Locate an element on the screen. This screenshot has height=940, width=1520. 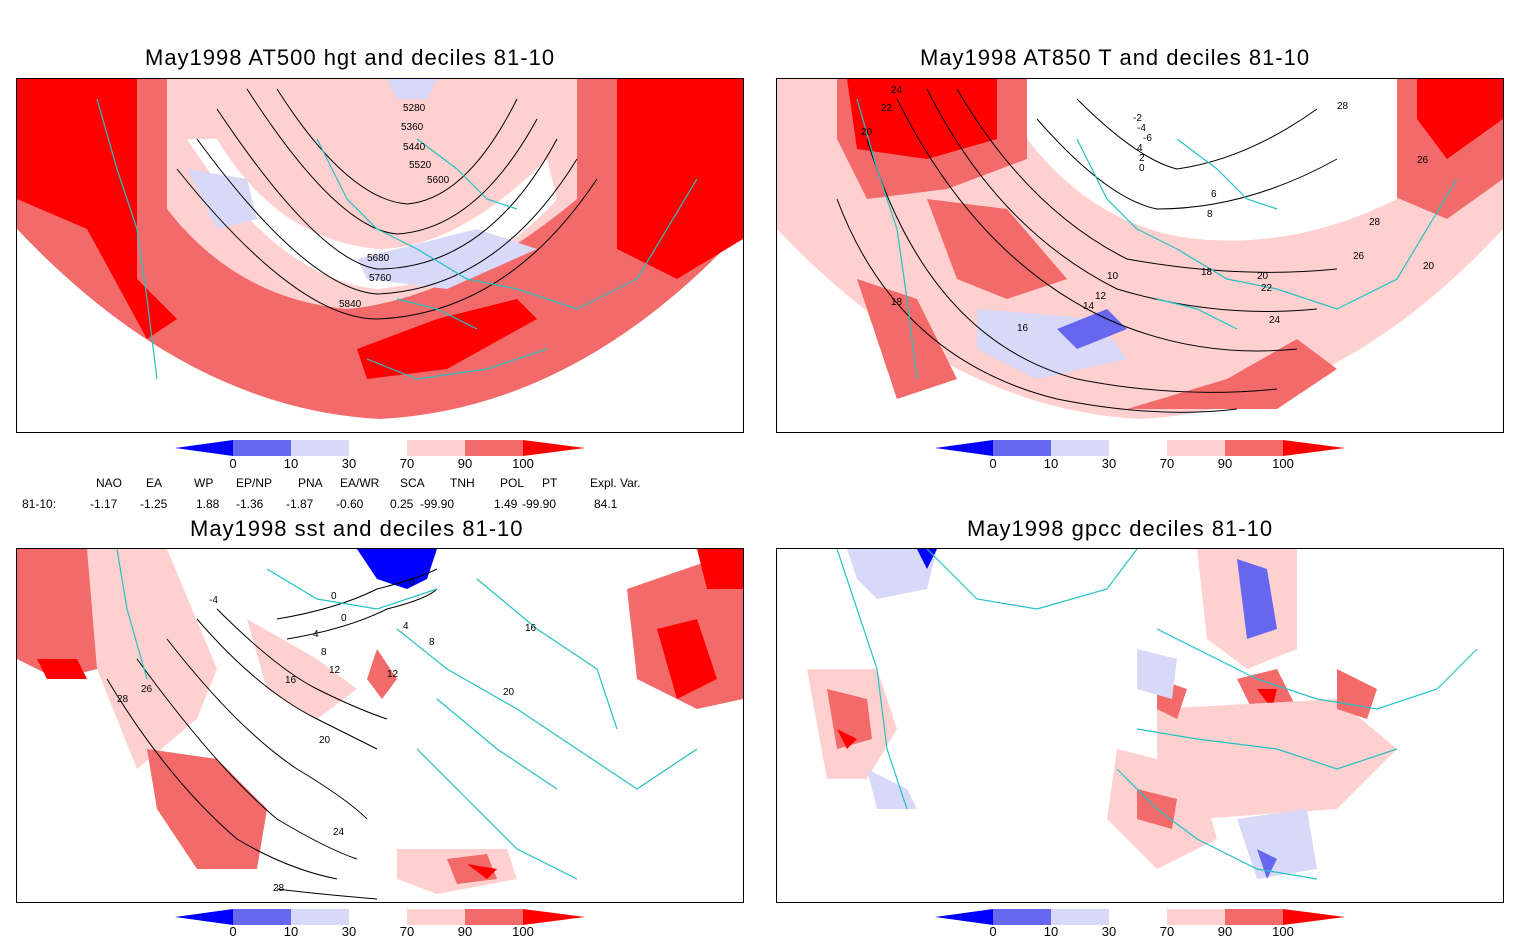
svg-text: 12 is located at coordinates (1101, 296).